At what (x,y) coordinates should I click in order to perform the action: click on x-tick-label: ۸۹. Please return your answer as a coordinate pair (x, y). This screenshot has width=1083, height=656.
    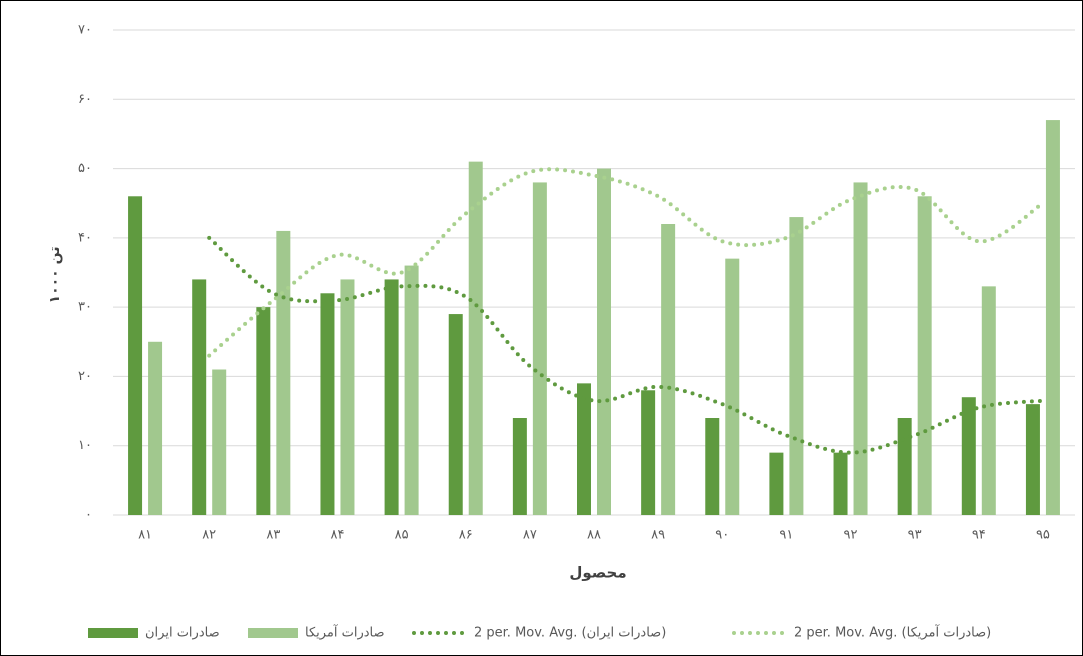
    Looking at the image, I should click on (658, 535).